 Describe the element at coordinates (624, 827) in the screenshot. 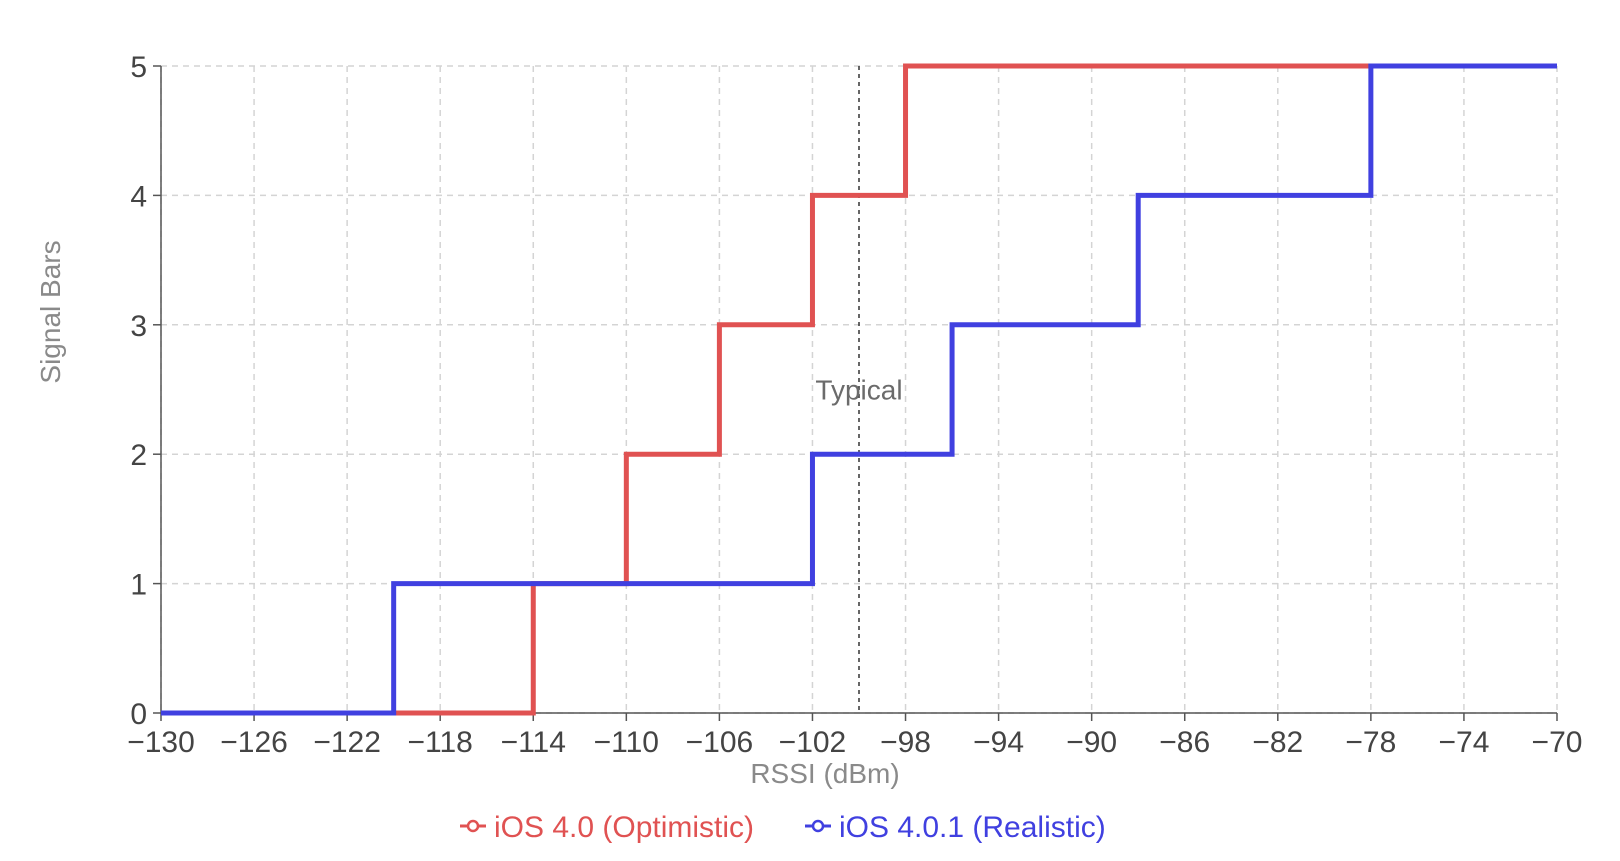

I see `legend-label: iOS 4.0 (Optimistic)` at that location.